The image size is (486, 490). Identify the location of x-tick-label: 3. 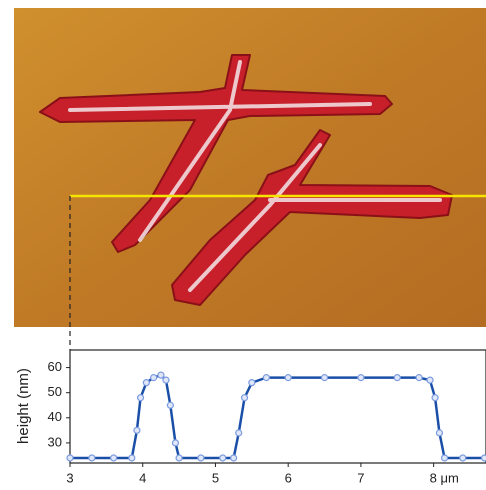
(69, 477).